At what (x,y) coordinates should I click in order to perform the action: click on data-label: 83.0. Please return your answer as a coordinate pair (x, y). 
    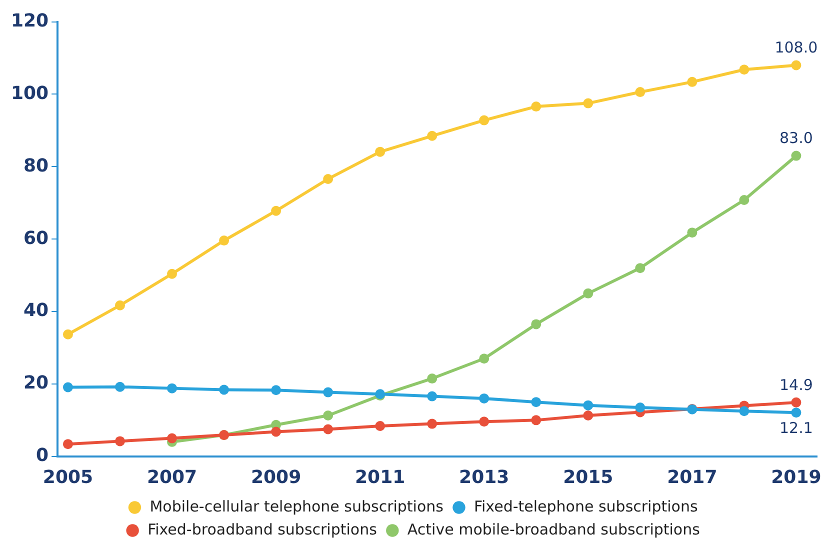
    Looking at the image, I should click on (796, 138).